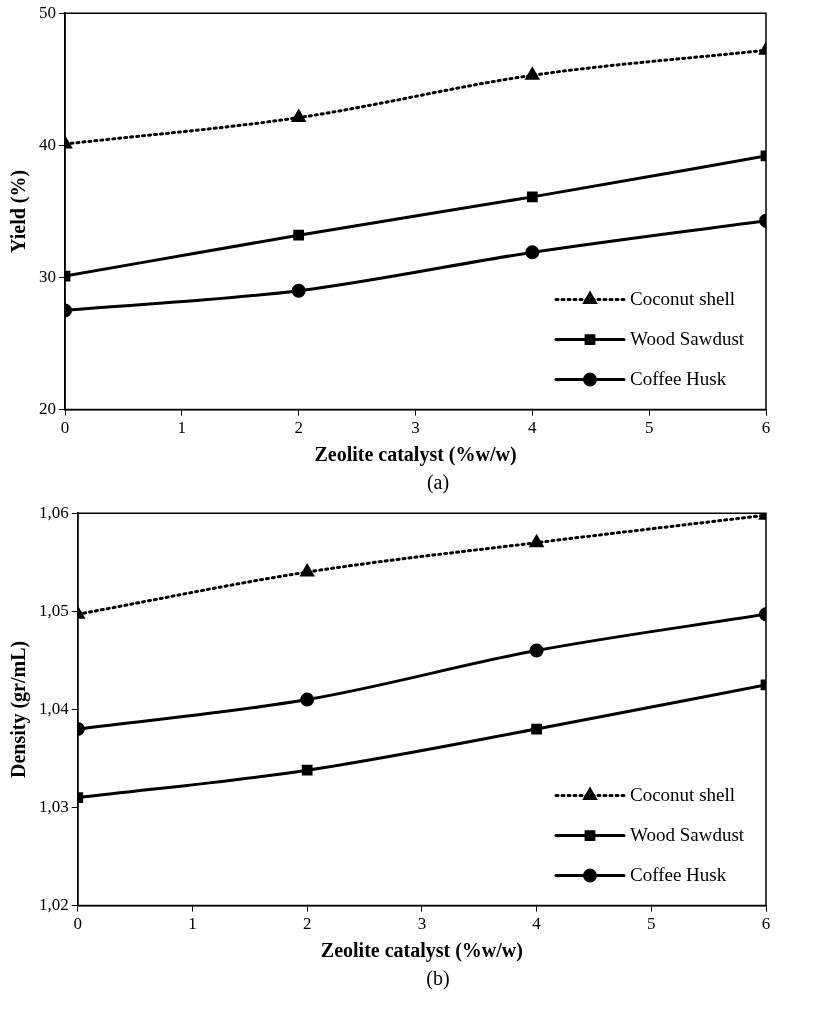 The height and width of the screenshot is (1016, 816). Describe the element at coordinates (438, 483) in the screenshot. I see `text: (a)` at that location.